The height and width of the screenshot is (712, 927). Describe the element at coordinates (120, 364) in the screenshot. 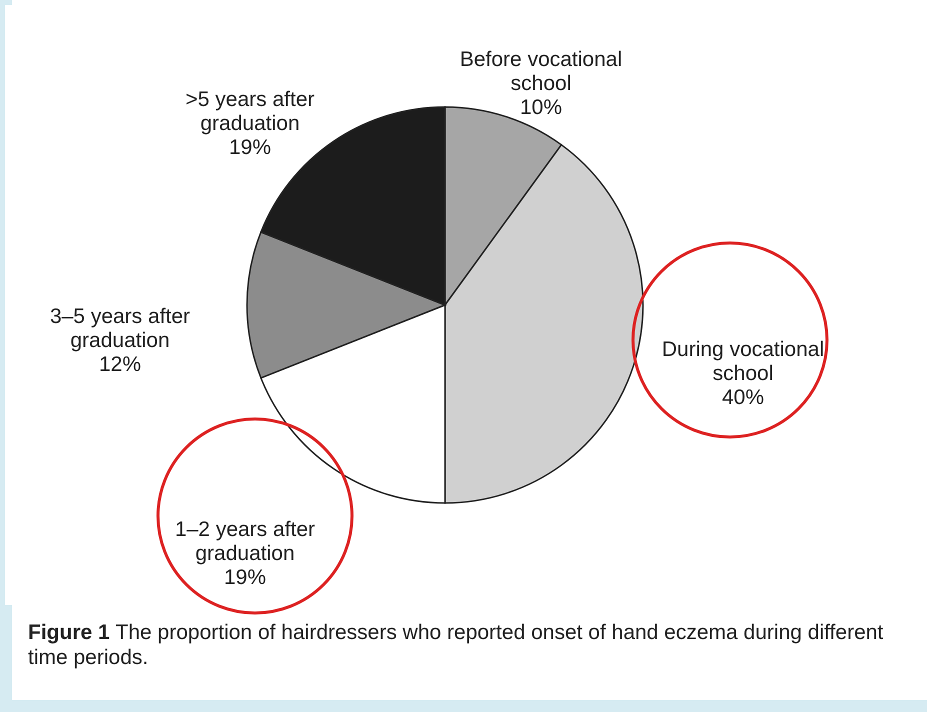

I see `data-label: 12%` at that location.